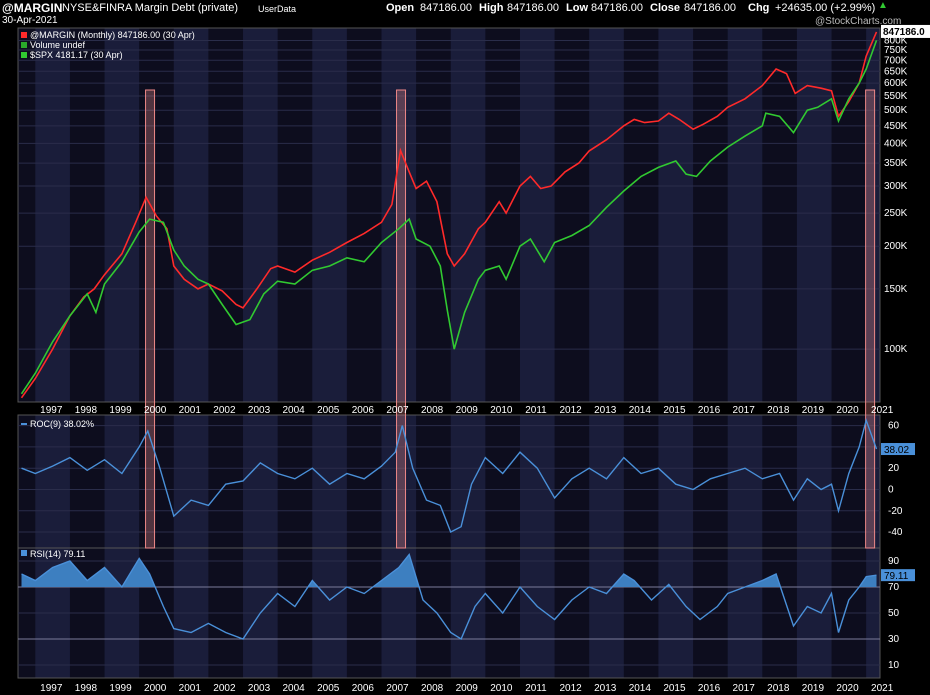  What do you see at coordinates (120, 688) in the screenshot?
I see `x-tick-label: 1999` at bounding box center [120, 688].